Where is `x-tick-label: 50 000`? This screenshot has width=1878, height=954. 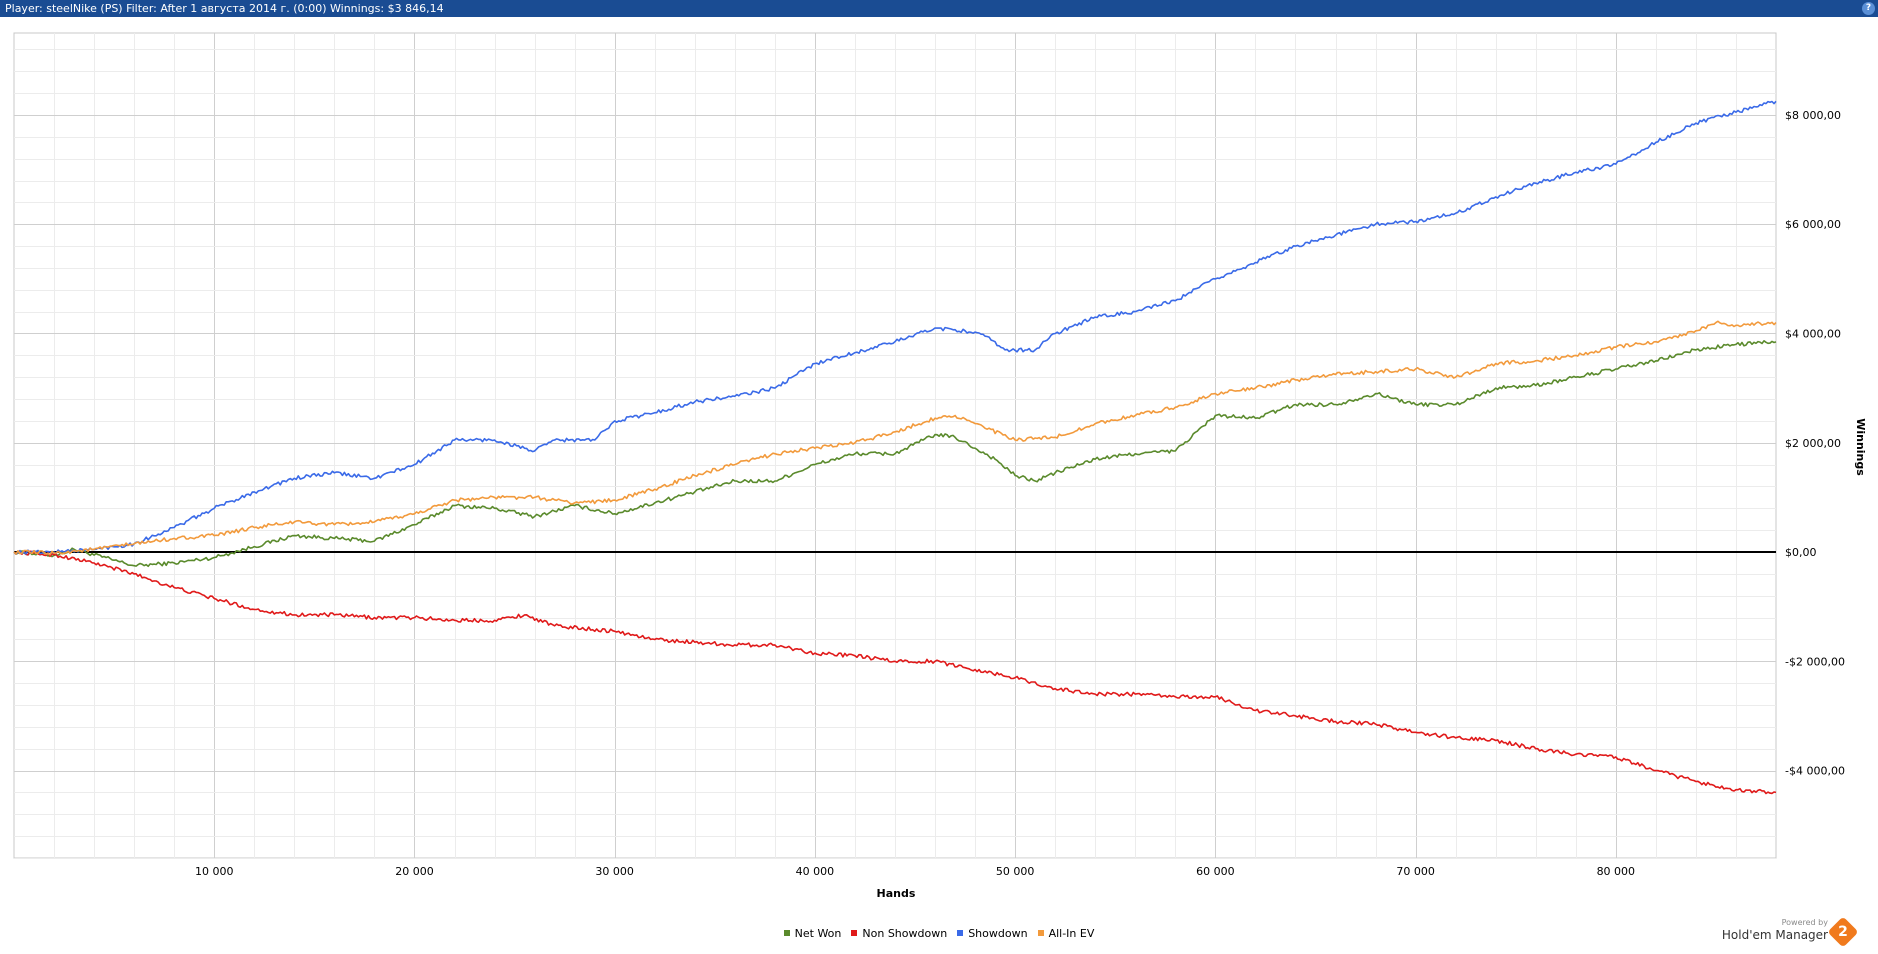
x-tick-label: 50 000 is located at coordinates (1015, 871).